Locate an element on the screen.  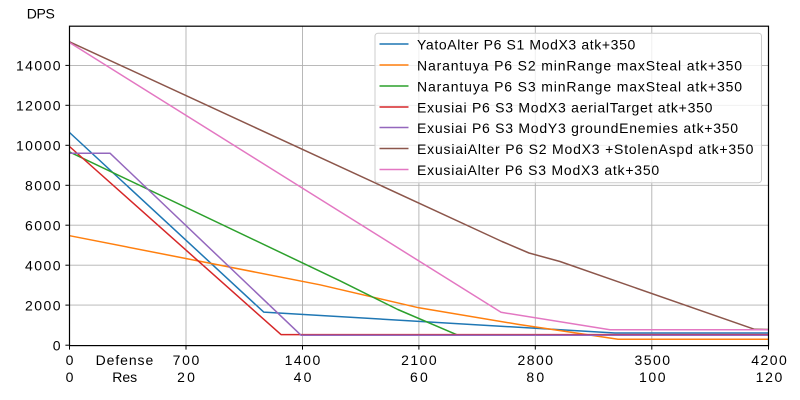
svg-text: 700 is located at coordinates (187, 360).